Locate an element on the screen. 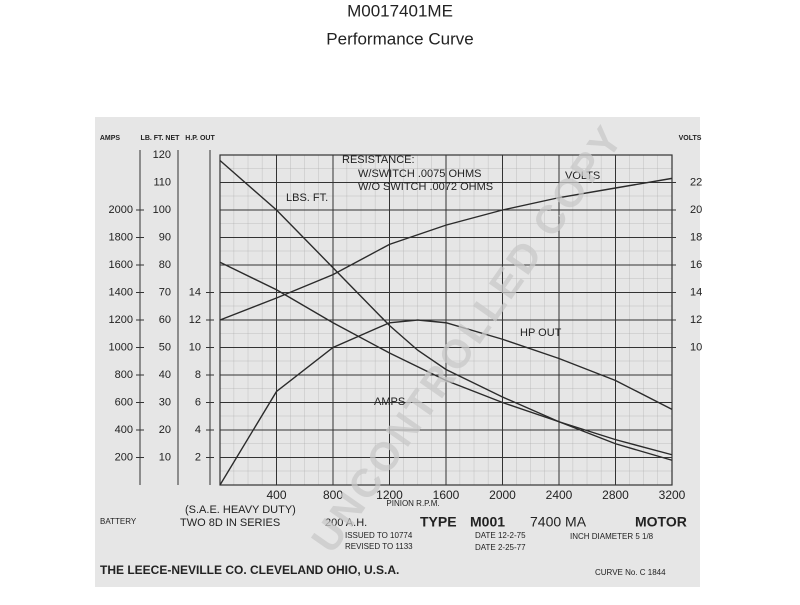  footer-text: TYPE is located at coordinates (438, 522).